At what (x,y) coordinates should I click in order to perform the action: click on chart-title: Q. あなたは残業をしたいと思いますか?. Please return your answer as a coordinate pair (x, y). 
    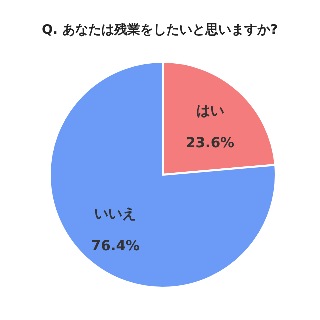
    Looking at the image, I should click on (160, 30).